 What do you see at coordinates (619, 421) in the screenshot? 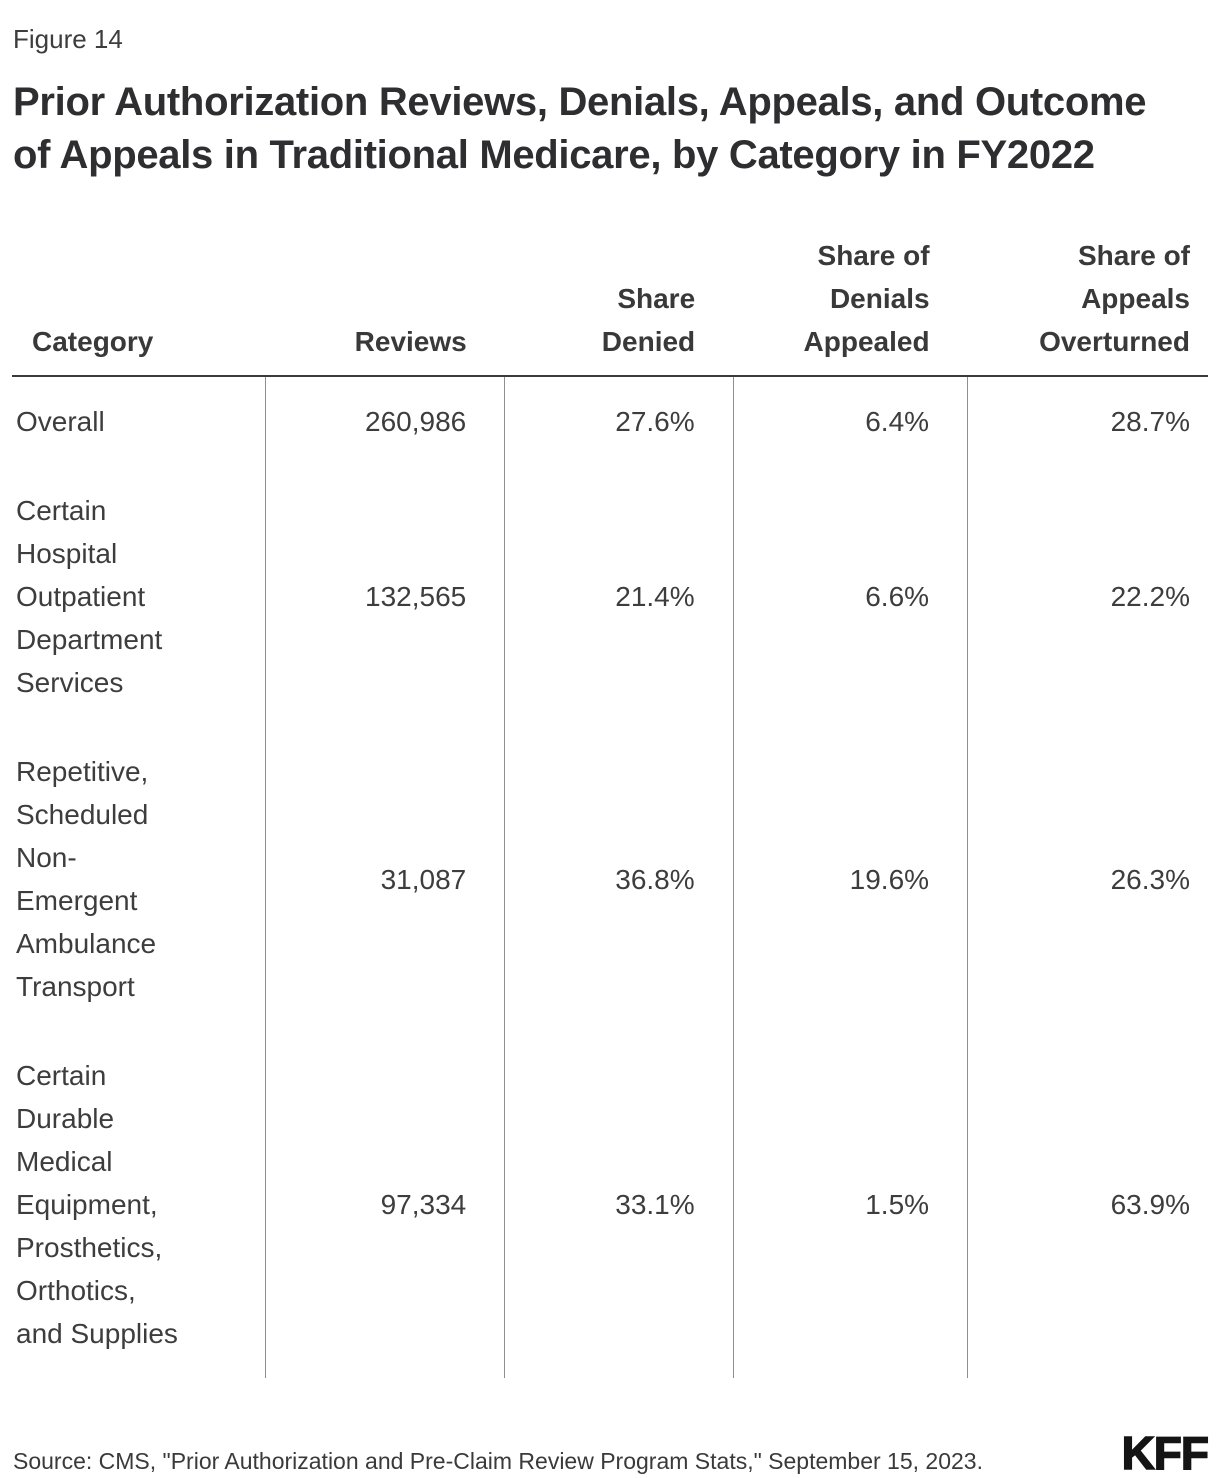
I see `share-denied-cell: 27.6%` at bounding box center [619, 421].